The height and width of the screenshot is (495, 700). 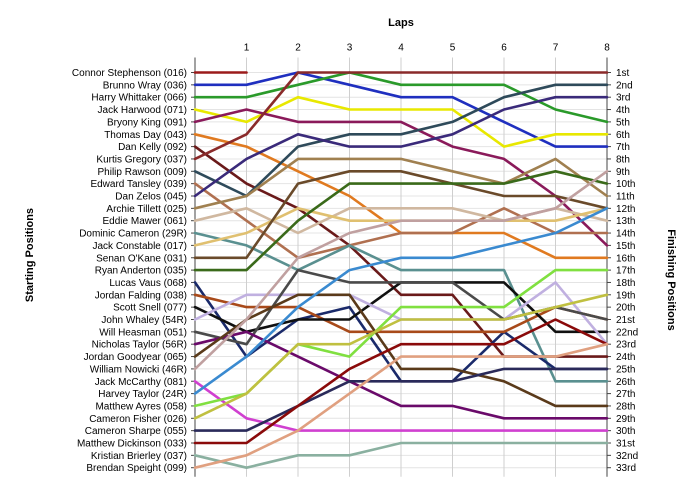 What do you see at coordinates (625, 357) in the screenshot?
I see `finish-position-label: 24th` at bounding box center [625, 357].